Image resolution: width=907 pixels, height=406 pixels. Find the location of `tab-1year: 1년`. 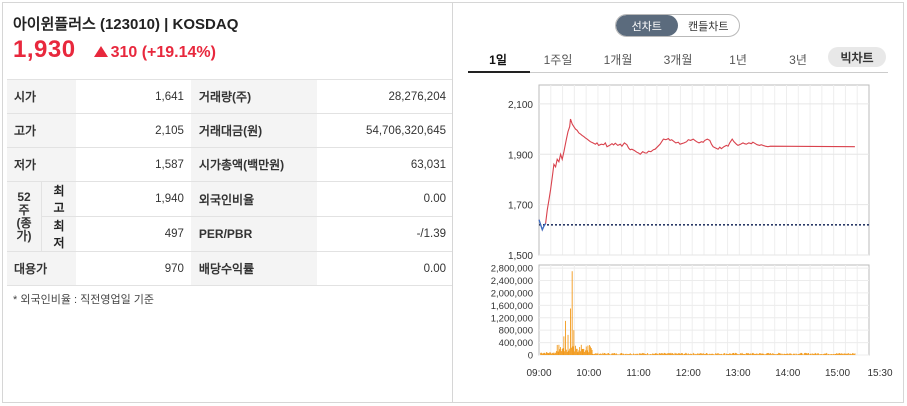

tab-1year: 1년 is located at coordinates (738, 60).